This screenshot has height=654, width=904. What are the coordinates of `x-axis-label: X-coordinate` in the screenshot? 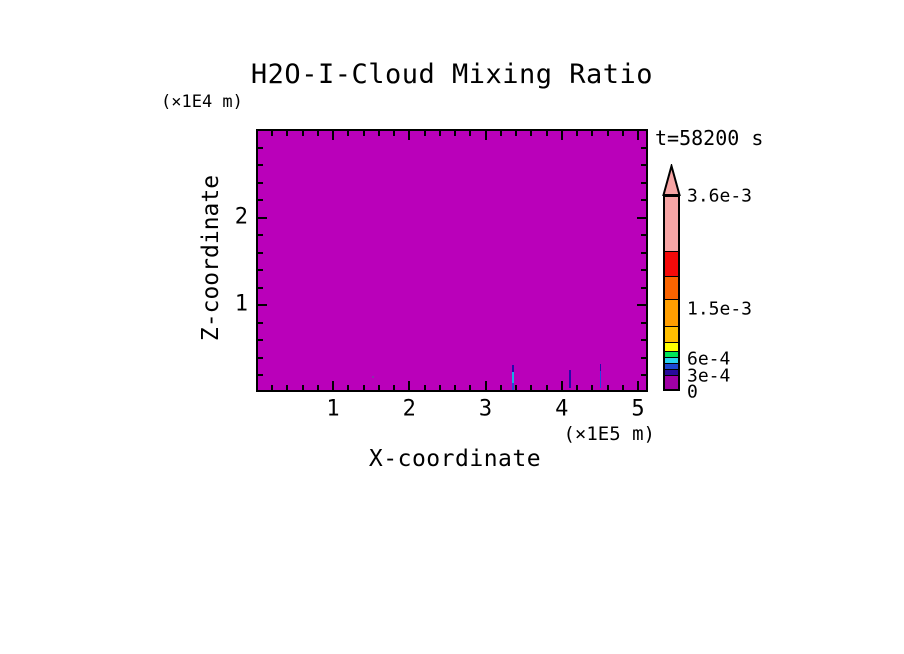 It's located at (455, 459).